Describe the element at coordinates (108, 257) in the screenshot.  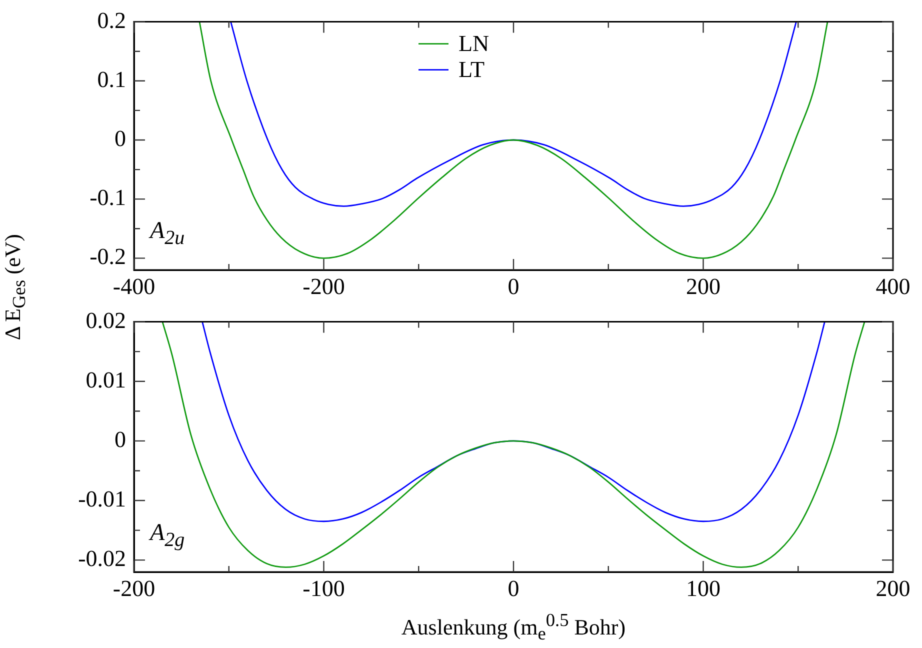
I see `y-tick-label: -0.2` at that location.